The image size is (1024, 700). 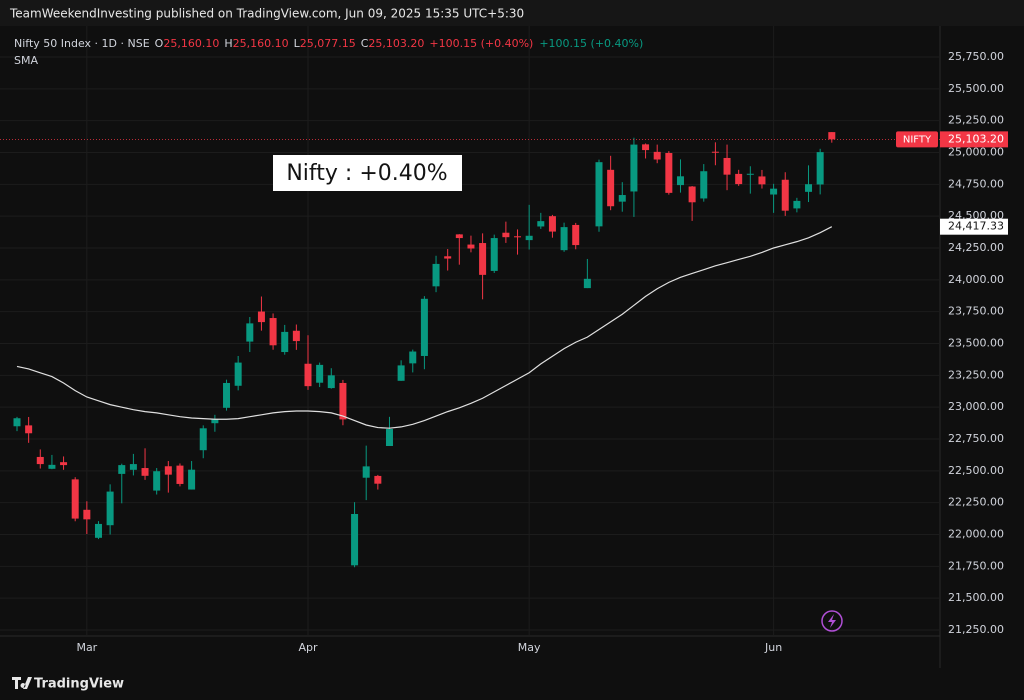 I want to click on y-tick-label: 25,500.00, so click(x=976, y=88).